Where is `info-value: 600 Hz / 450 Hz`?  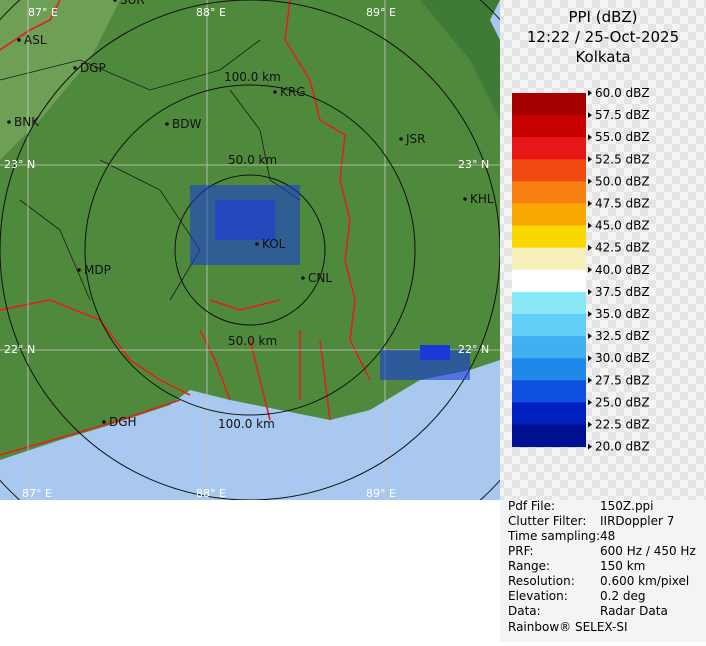 info-value: 600 Hz / 450 Hz is located at coordinates (648, 551).